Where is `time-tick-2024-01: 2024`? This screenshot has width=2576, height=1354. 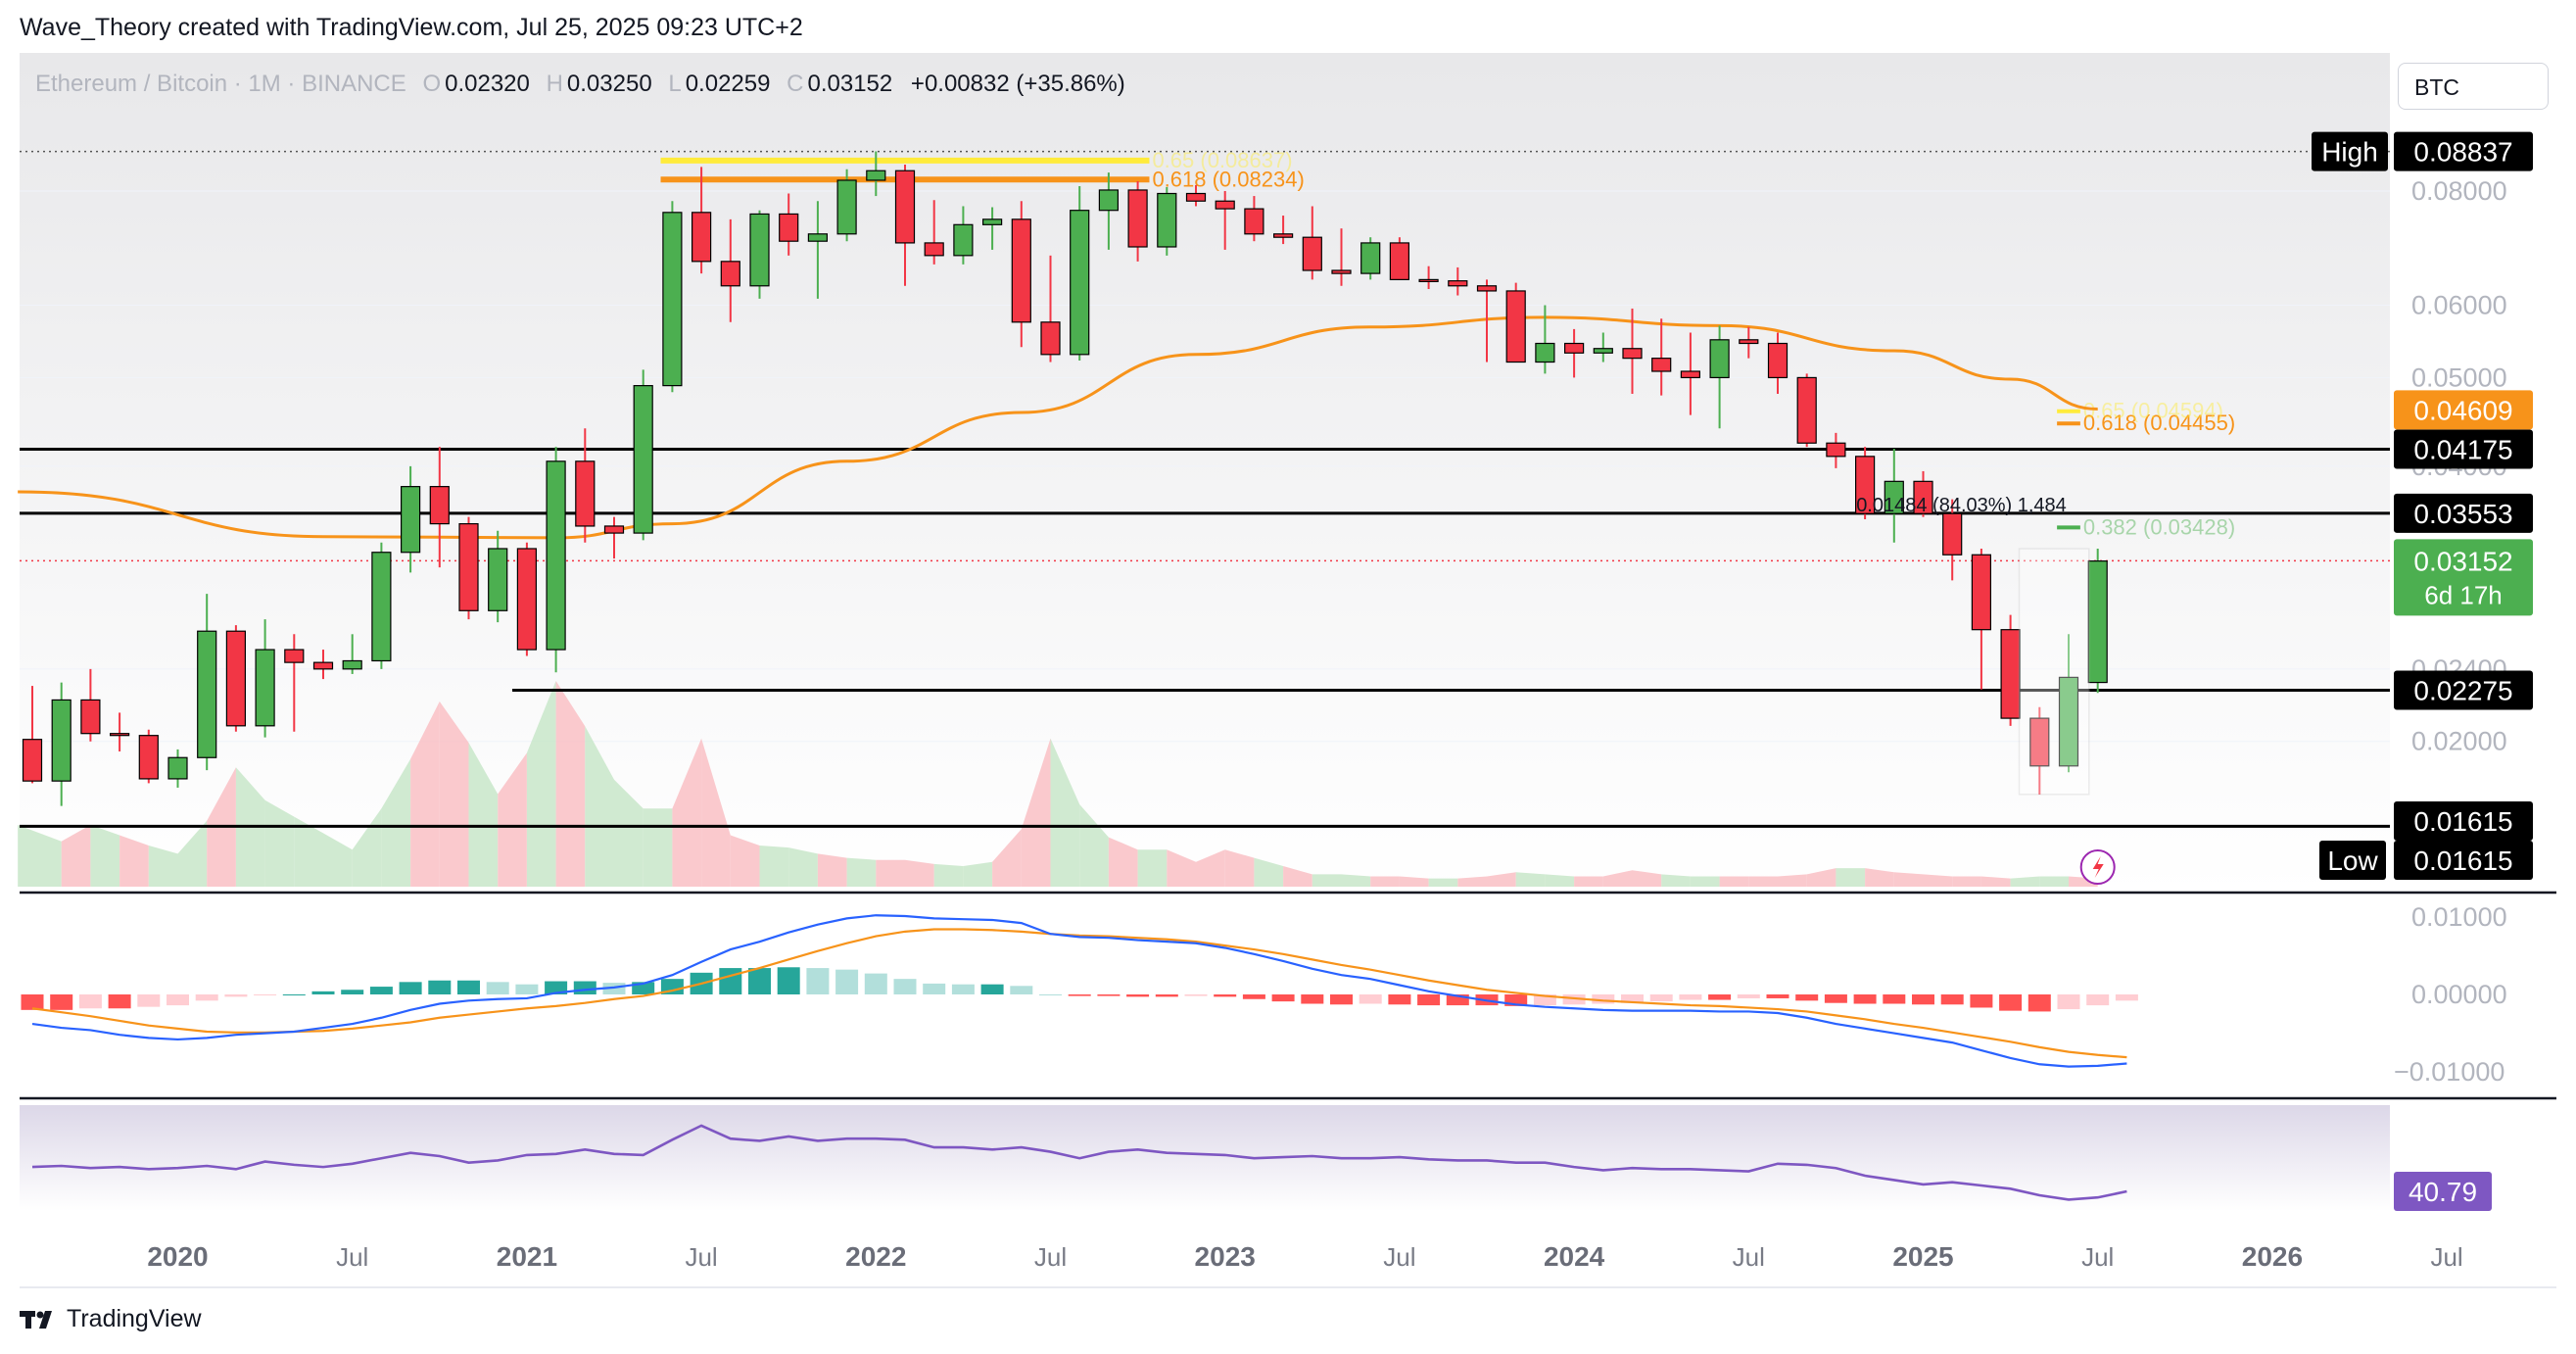
time-tick-2024-01: 2024 is located at coordinates (1575, 1256).